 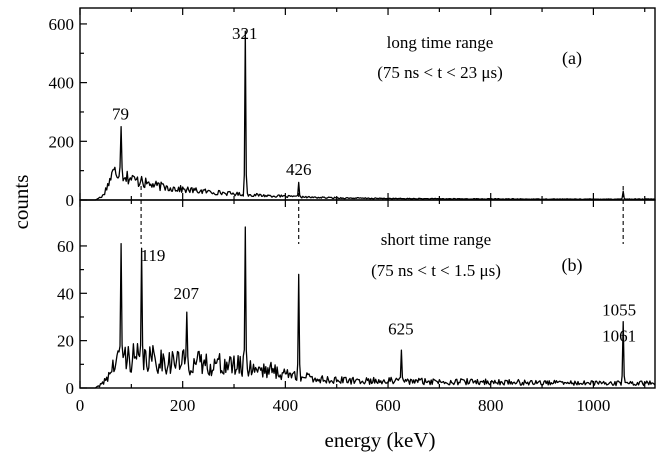 I want to click on x-tick-label: 600, so click(x=388, y=405).